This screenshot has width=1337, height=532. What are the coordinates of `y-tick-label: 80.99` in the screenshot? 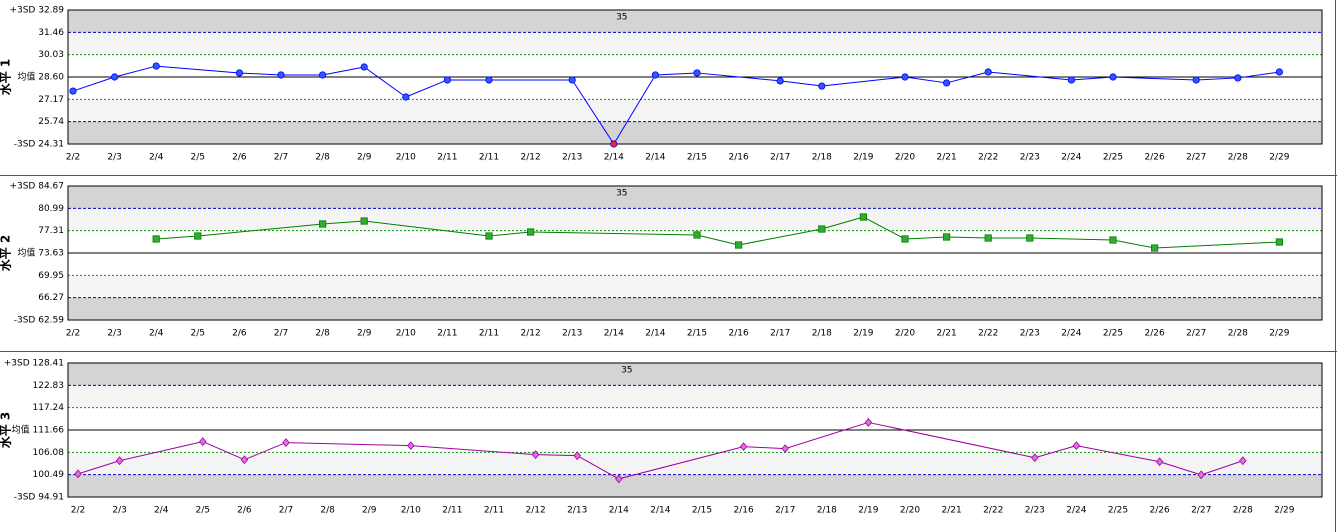 It's located at (51, 209).